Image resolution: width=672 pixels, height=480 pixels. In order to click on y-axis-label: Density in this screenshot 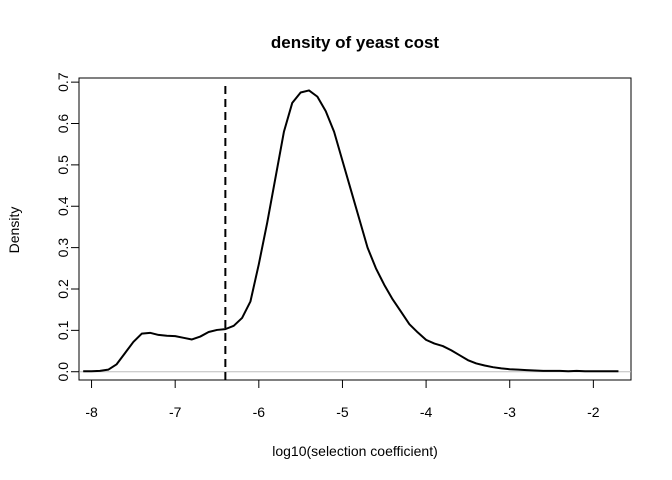, I will do `click(14, 230)`.